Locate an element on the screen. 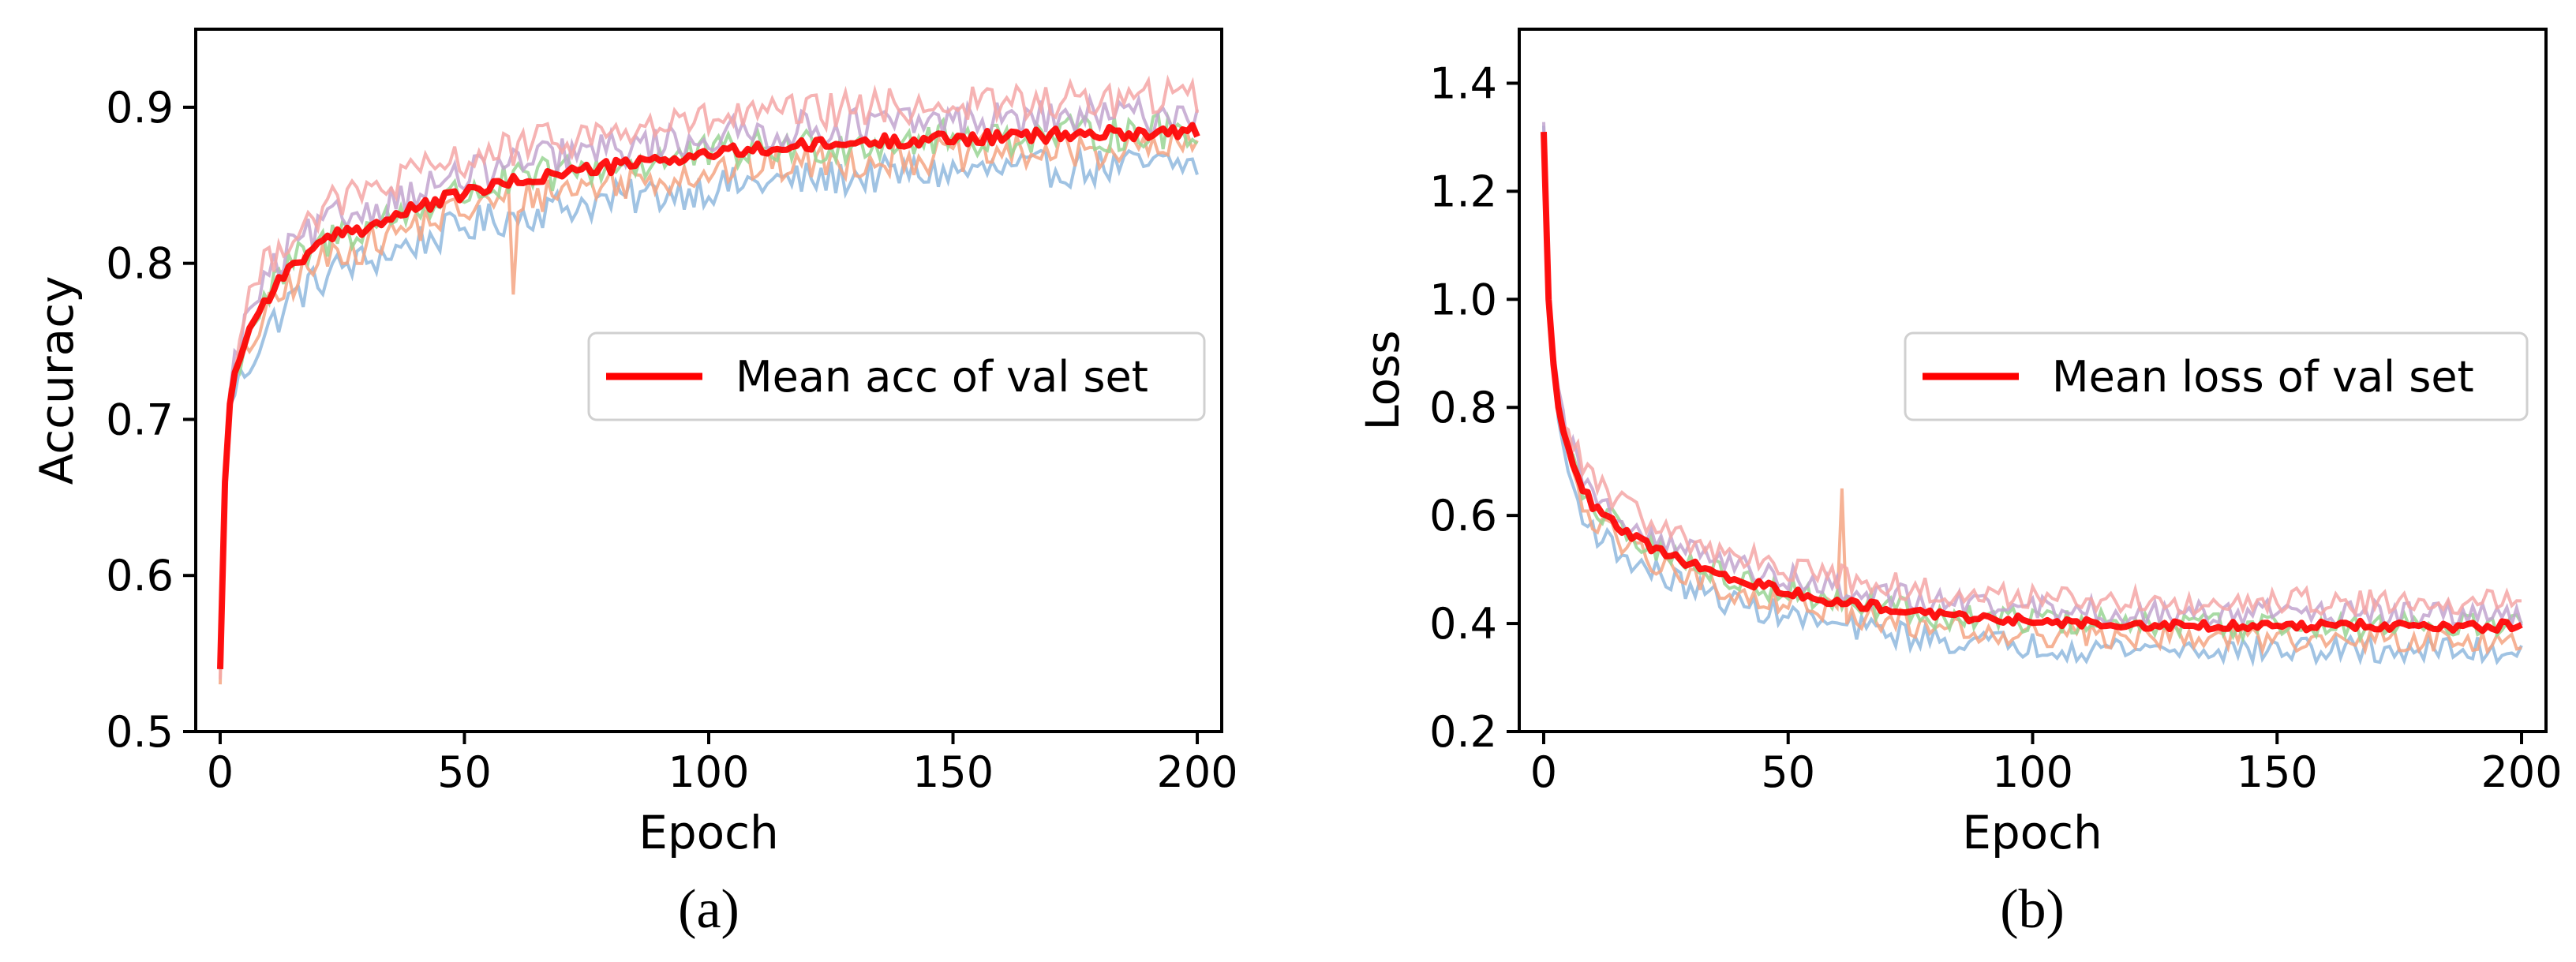  y-tick-label: 0.2 is located at coordinates (1463, 732).